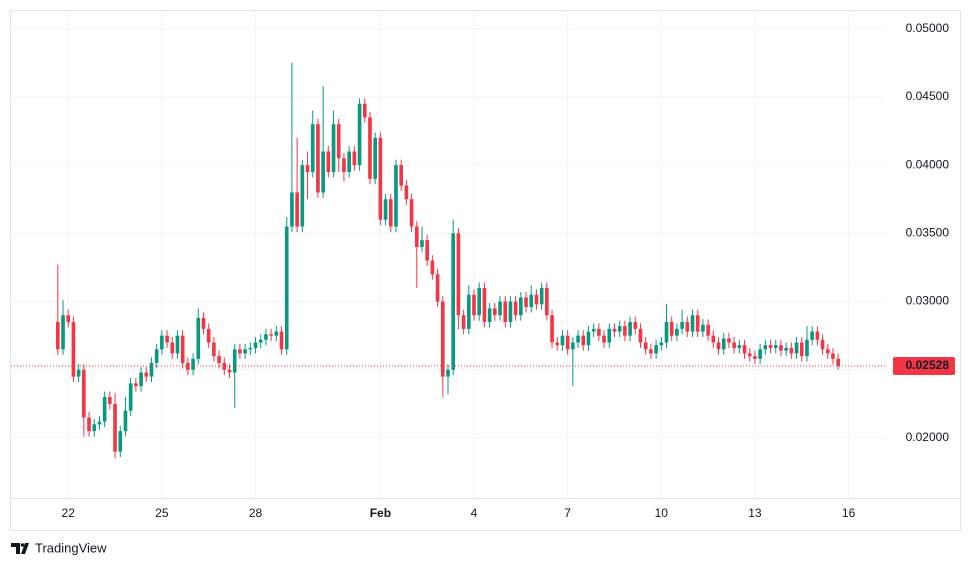 The height and width of the screenshot is (568, 970). Describe the element at coordinates (71, 547) in the screenshot. I see `branding: TradingView` at that location.